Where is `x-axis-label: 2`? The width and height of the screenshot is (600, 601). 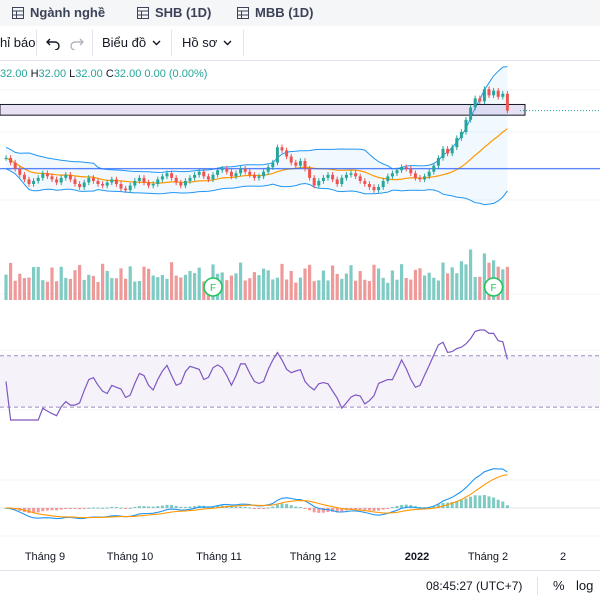 x-axis-label: 2 is located at coordinates (563, 557).